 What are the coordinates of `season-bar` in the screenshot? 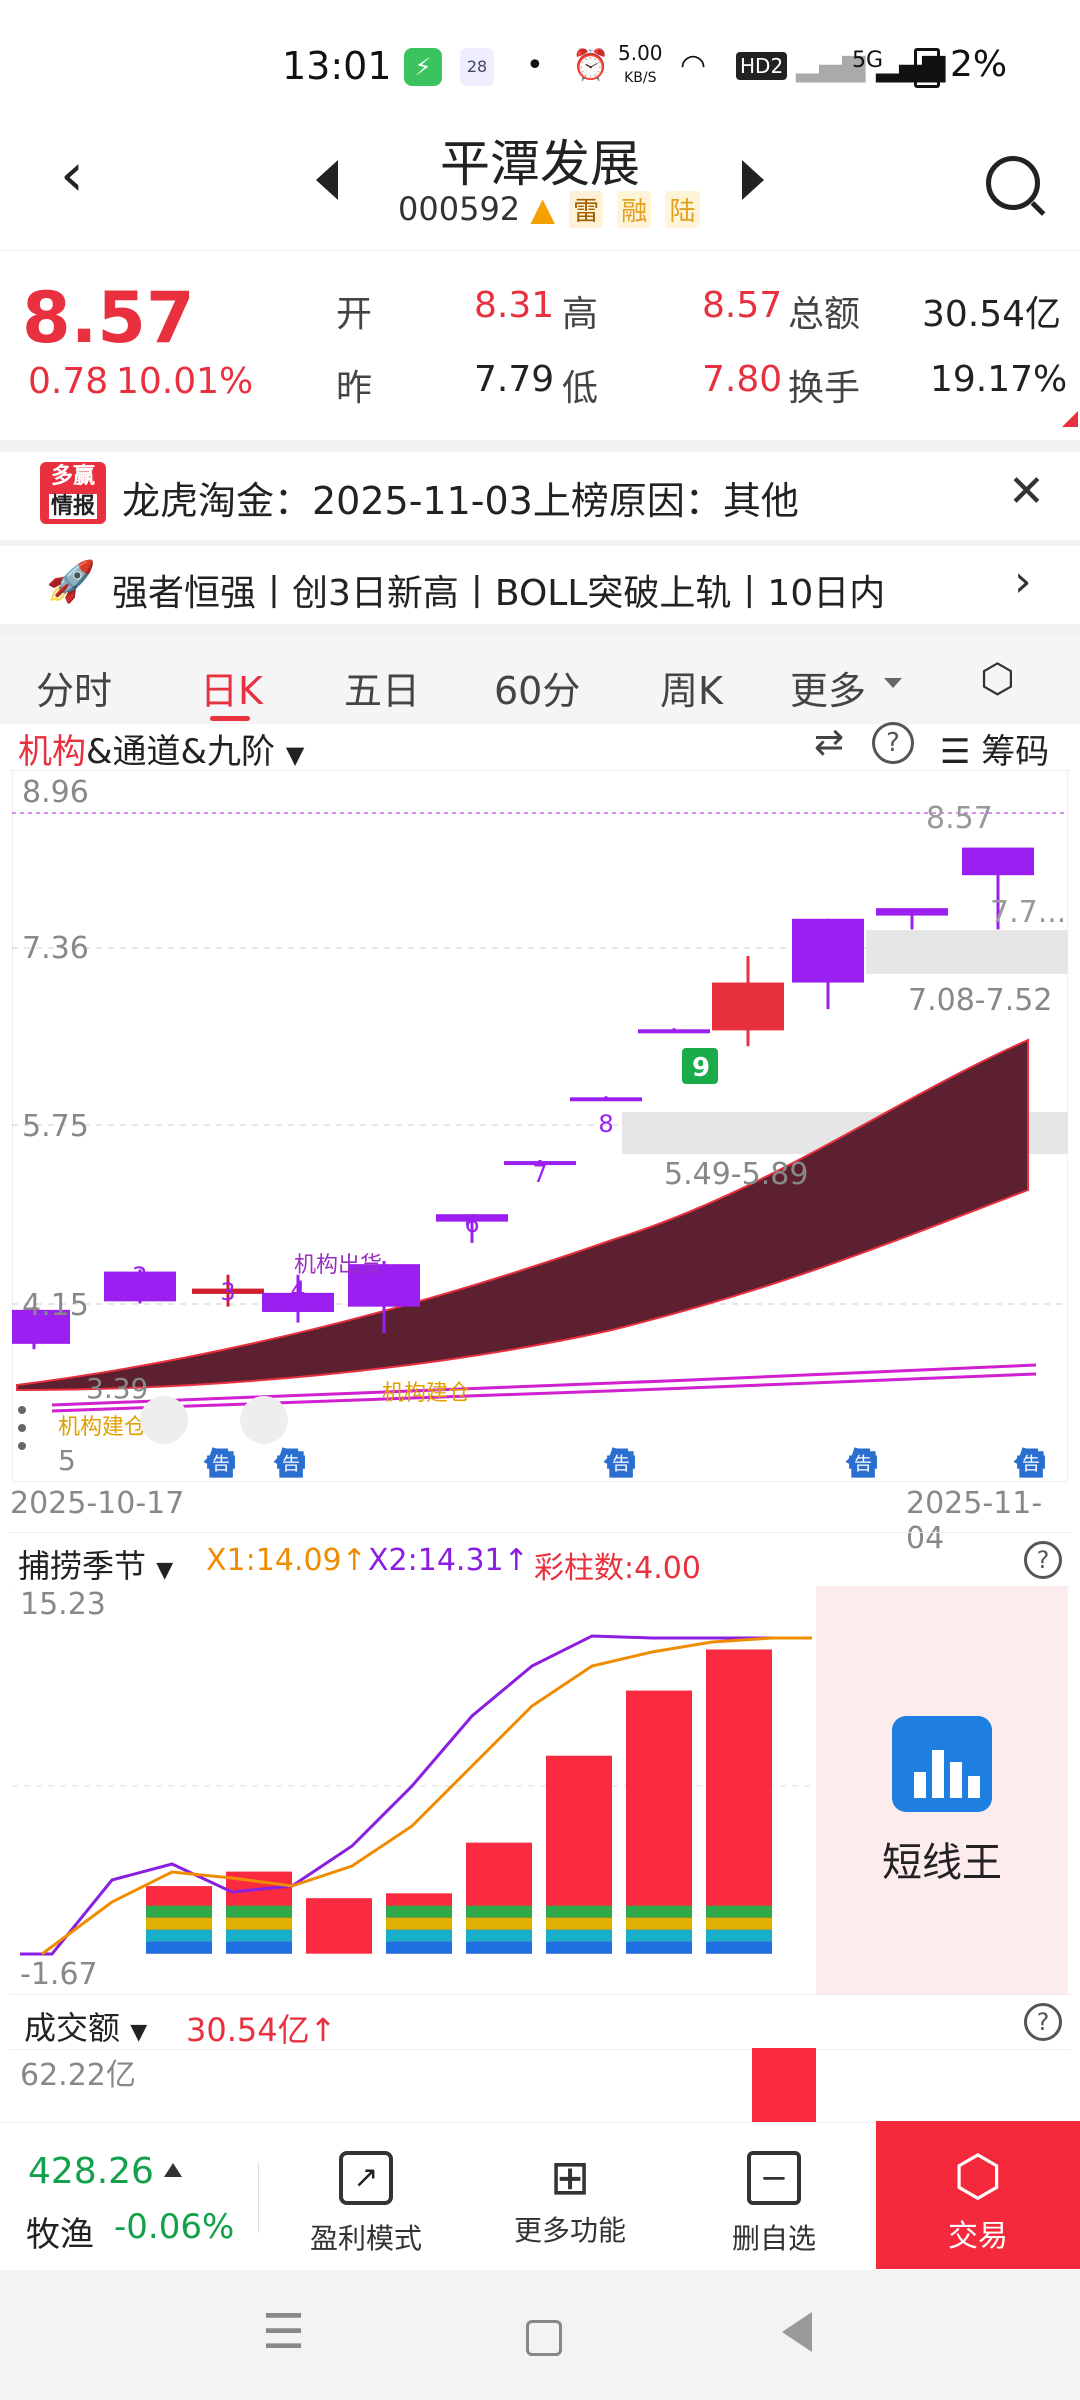 It's located at (339, 1926).